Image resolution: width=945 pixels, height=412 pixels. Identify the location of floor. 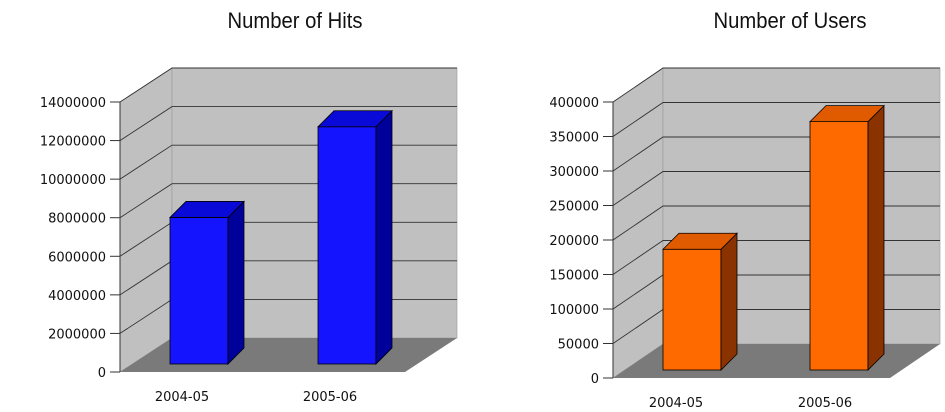
(776, 361).